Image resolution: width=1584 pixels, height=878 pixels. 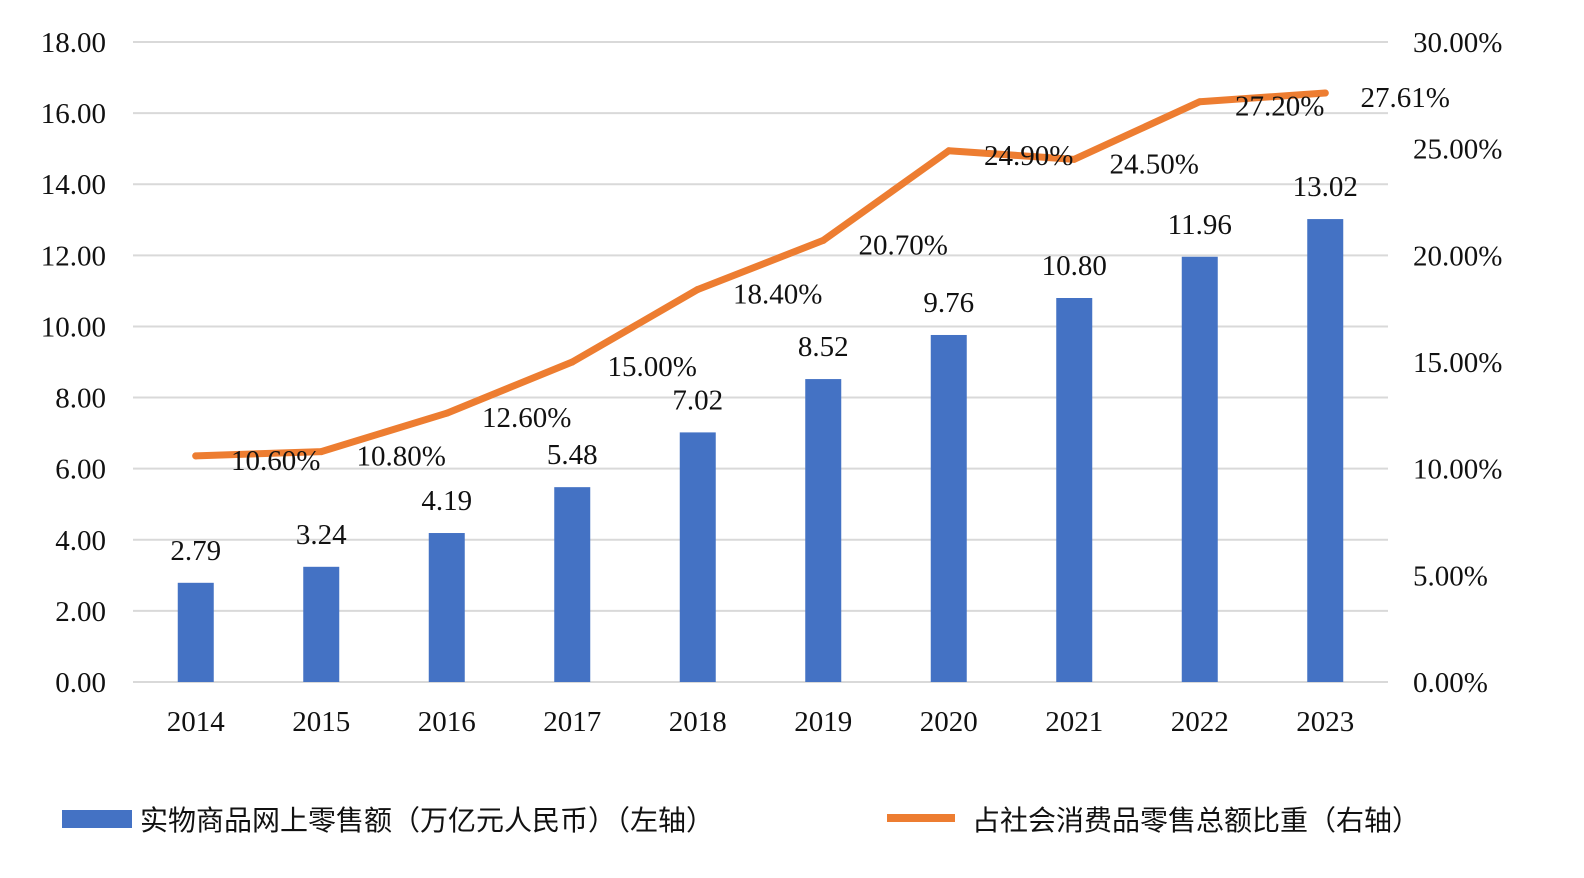 I want to click on legend-bar-swatch, so click(x=97, y=819).